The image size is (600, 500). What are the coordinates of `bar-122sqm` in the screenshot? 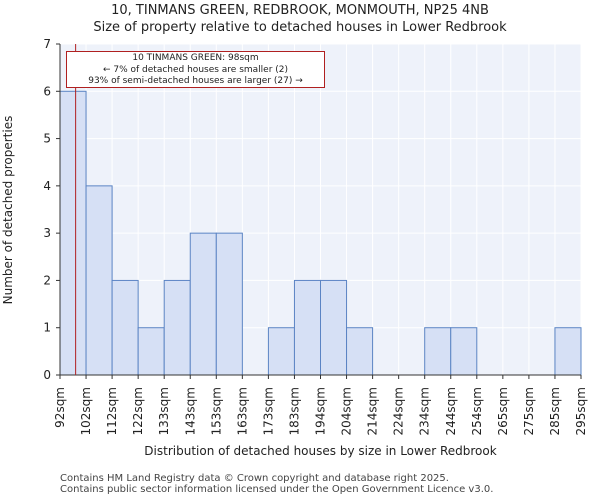 It's located at (151, 351).